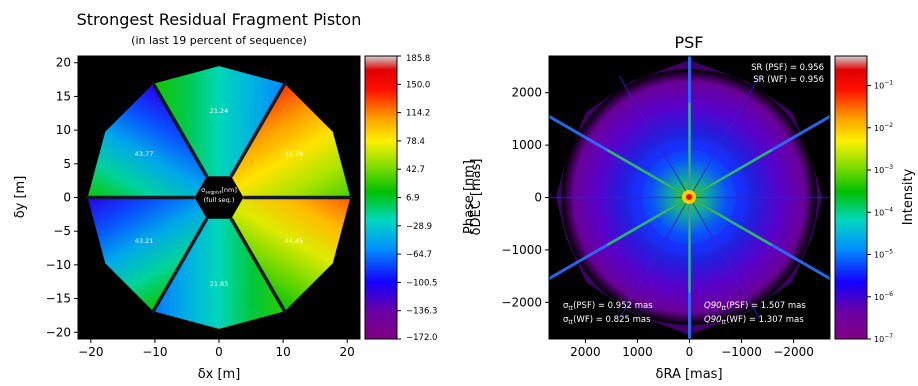 The image size is (918, 386). What do you see at coordinates (282, 352) in the screenshot?
I see `x-tick-label: 10` at bounding box center [282, 352].